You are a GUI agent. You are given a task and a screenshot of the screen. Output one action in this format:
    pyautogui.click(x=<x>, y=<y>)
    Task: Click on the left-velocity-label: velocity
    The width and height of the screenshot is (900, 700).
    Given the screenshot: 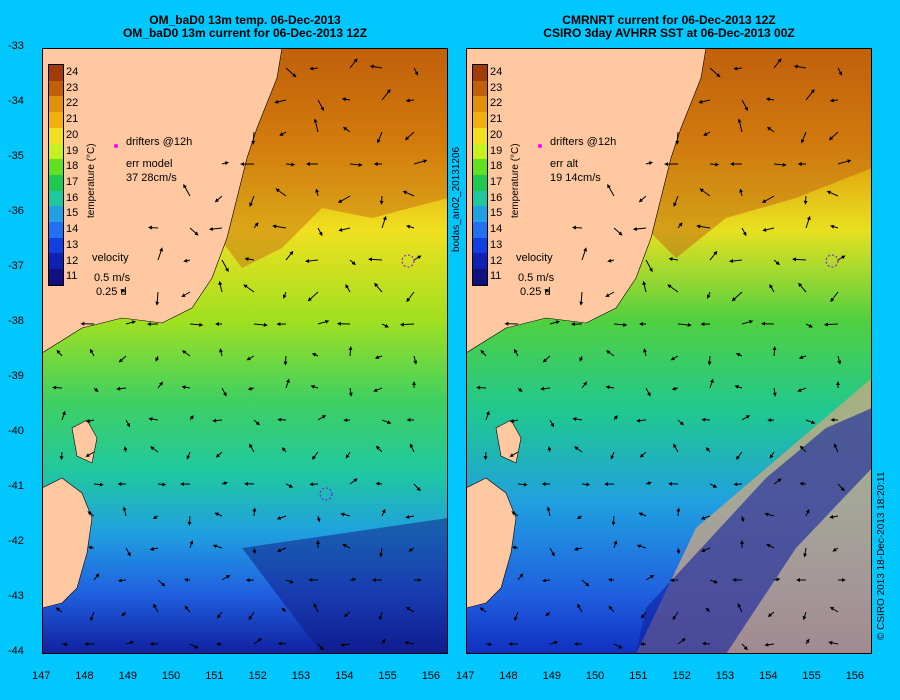 What is the action you would take?
    pyautogui.click(x=110, y=258)
    